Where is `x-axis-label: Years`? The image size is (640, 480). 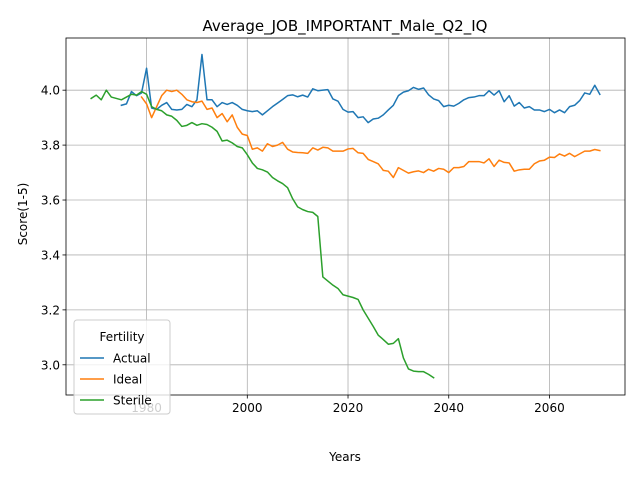
x-axis-label: Years is located at coordinates (344, 457).